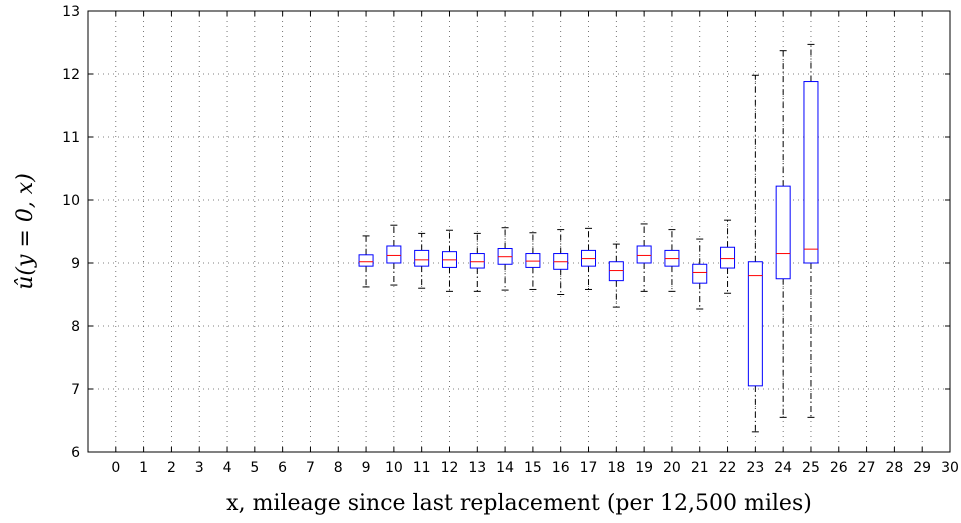 The height and width of the screenshot is (523, 961). I want to click on x-tick-label: 19, so click(644, 468).